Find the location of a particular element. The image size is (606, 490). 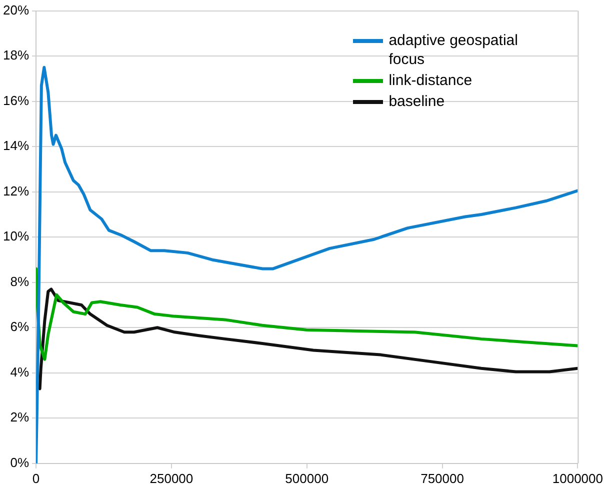

x-tick-label: 500000 is located at coordinates (307, 478).